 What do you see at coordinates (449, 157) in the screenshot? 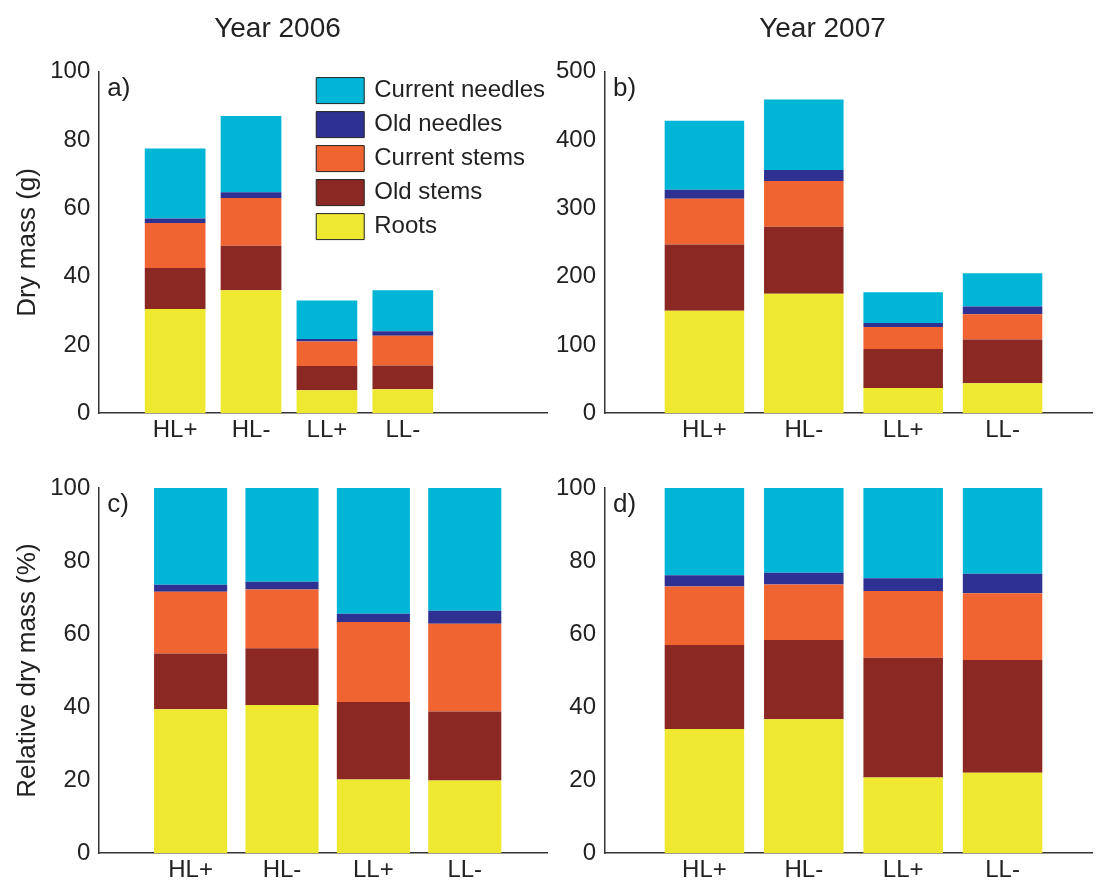
I see `legend-label: Current stems` at bounding box center [449, 157].